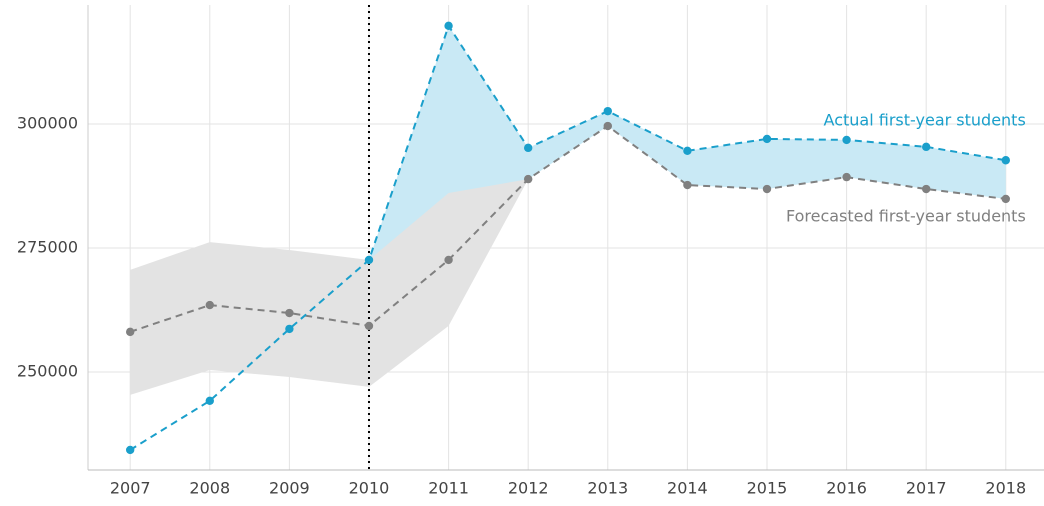  I want to click on y-tick-label: 300000, so click(47, 123).